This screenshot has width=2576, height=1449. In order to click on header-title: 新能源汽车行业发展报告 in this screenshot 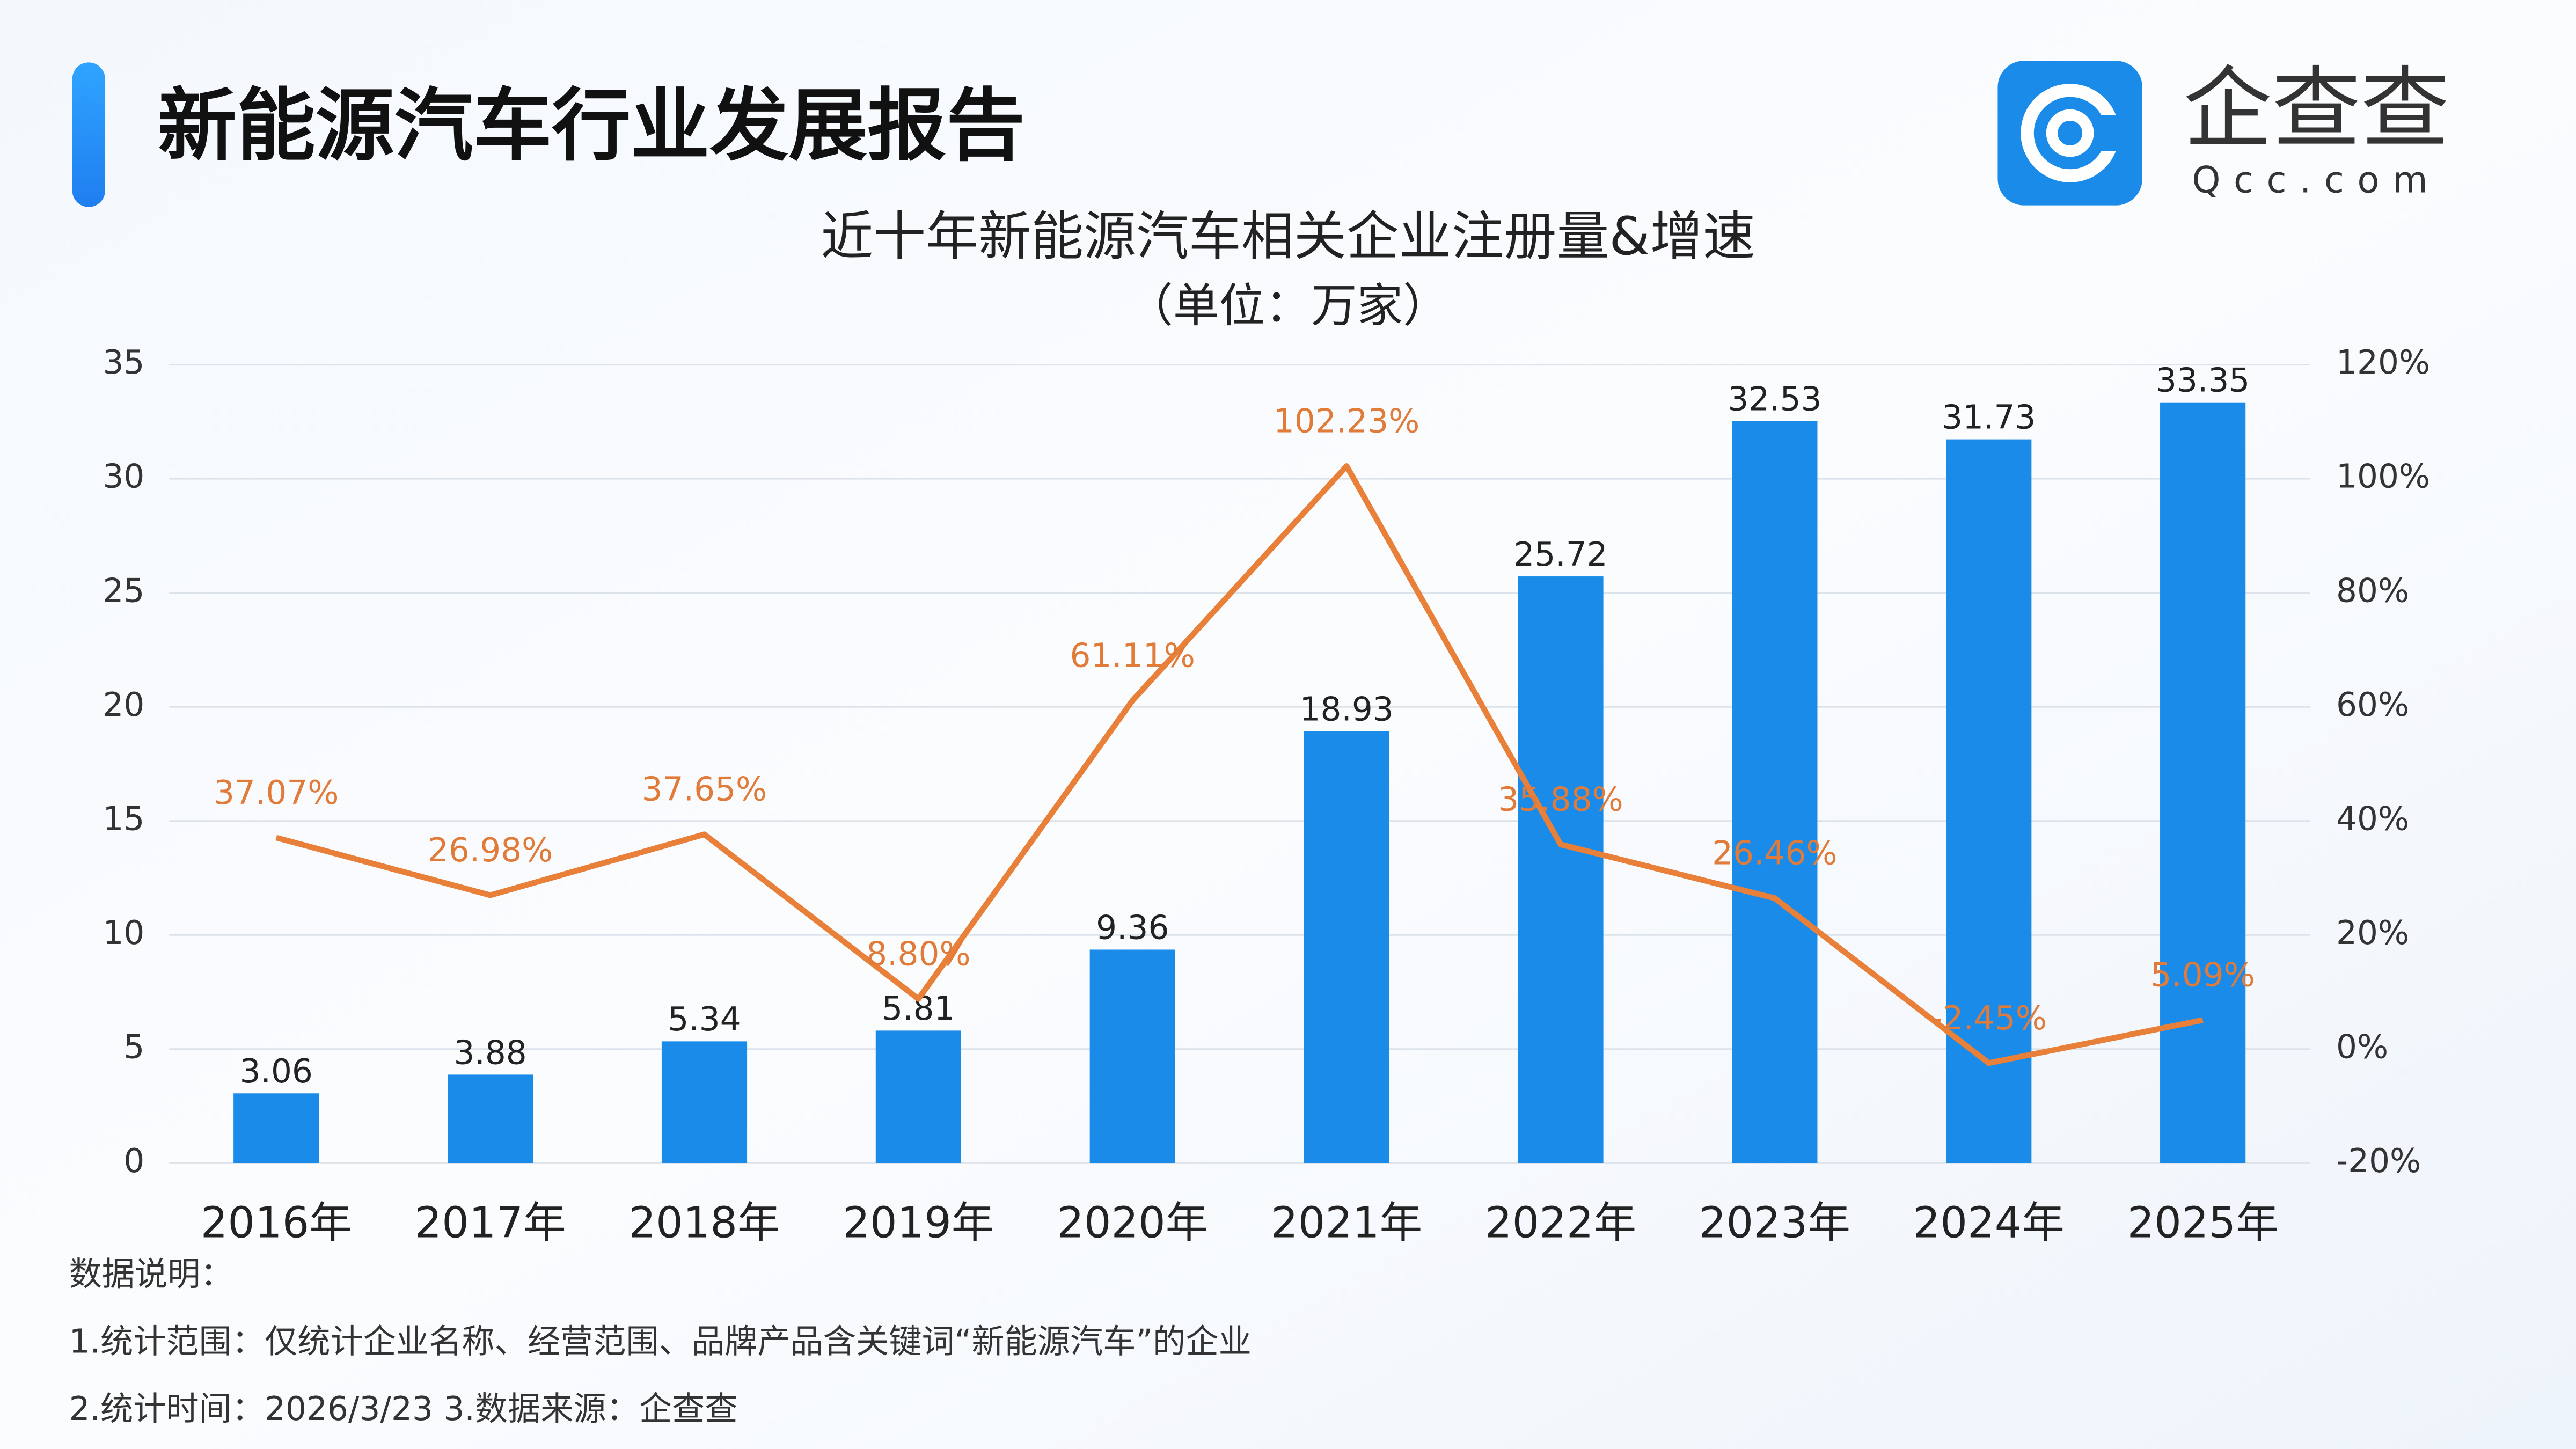, I will do `click(591, 126)`.